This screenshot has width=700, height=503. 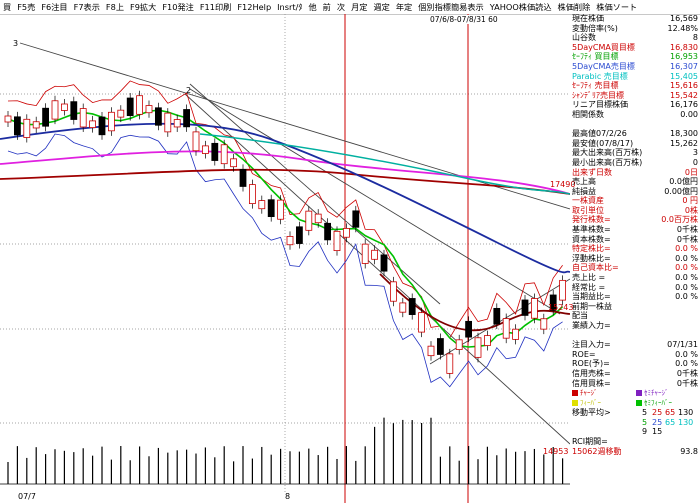 I want to click on ma-settings-row-3: 9 15, so click(x=635, y=432).